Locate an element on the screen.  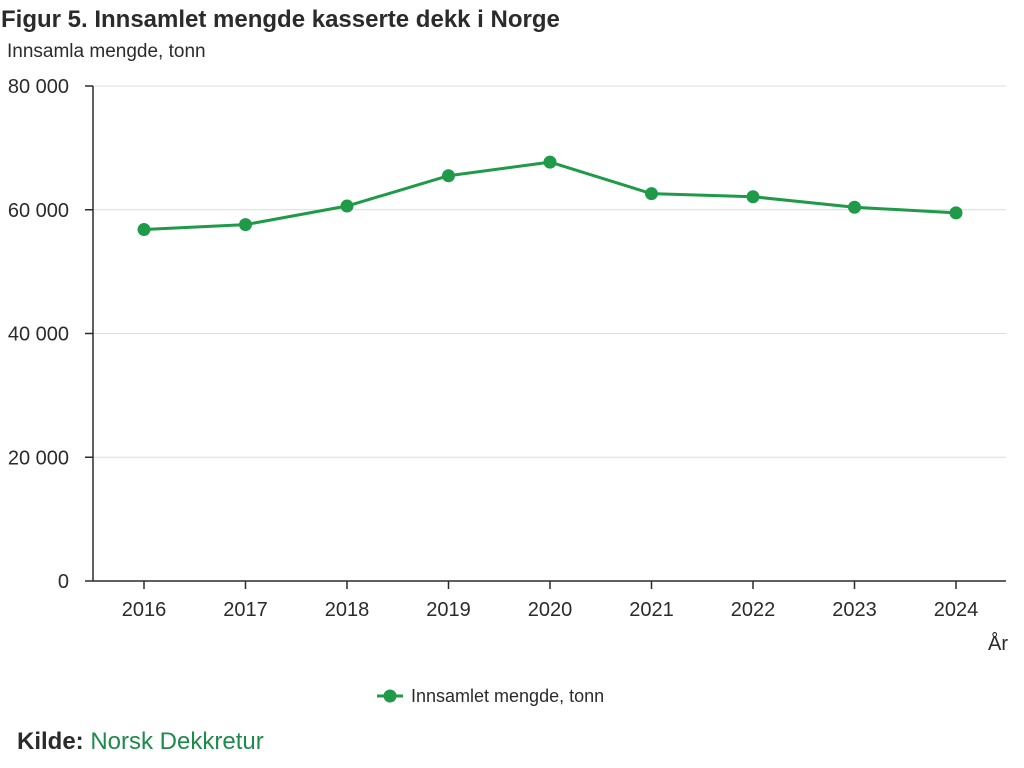
source-label: Kilde: is located at coordinates (50, 741).